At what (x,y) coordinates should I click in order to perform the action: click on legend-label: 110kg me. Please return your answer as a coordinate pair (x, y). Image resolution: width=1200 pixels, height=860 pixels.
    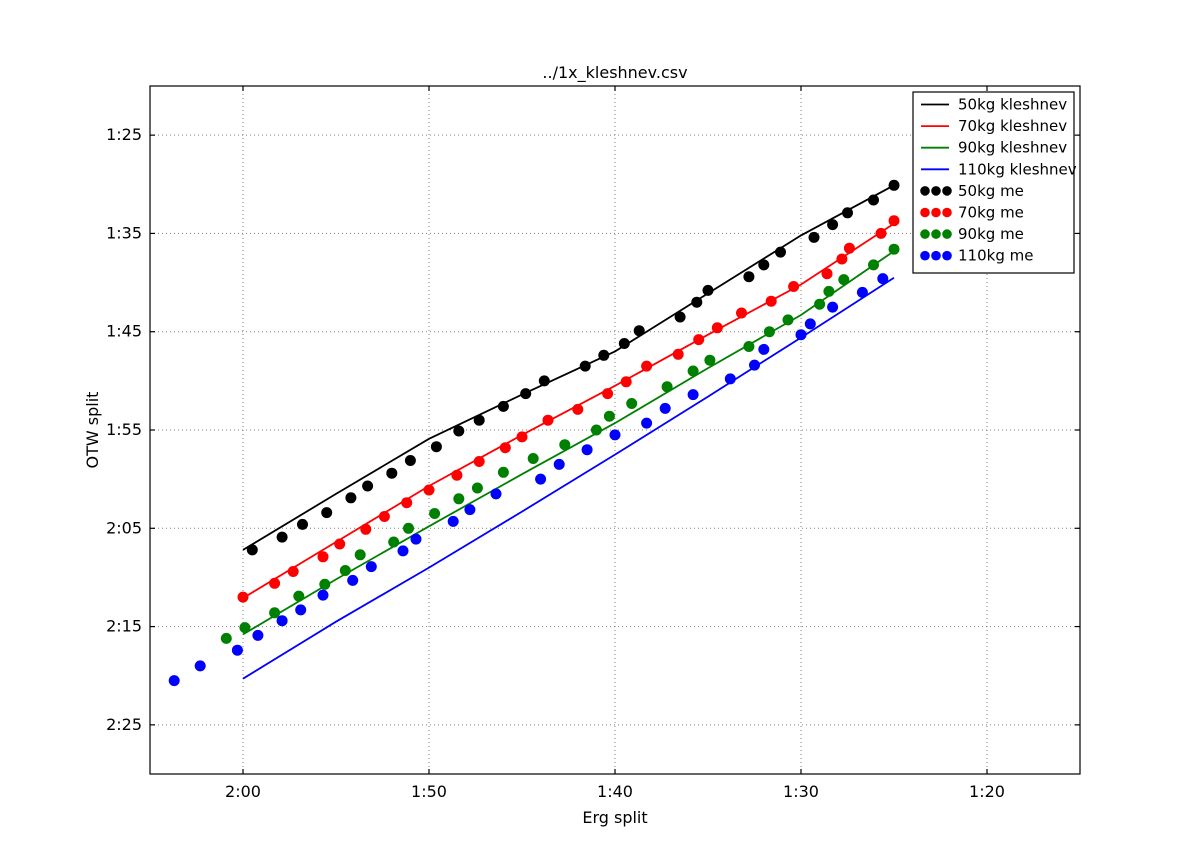
    Looking at the image, I should click on (995, 256).